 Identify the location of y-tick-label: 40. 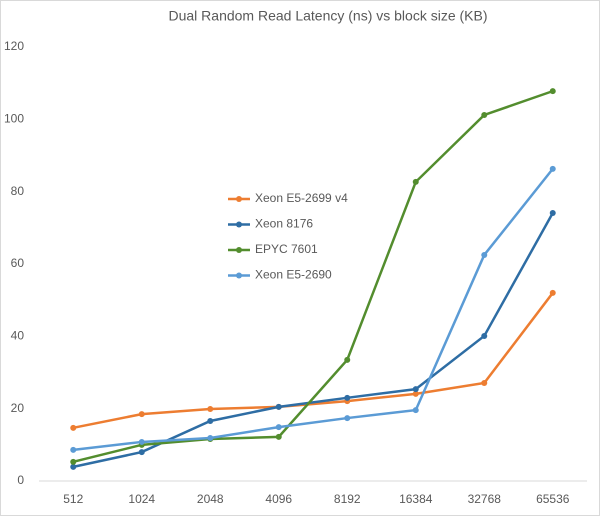
(18, 336).